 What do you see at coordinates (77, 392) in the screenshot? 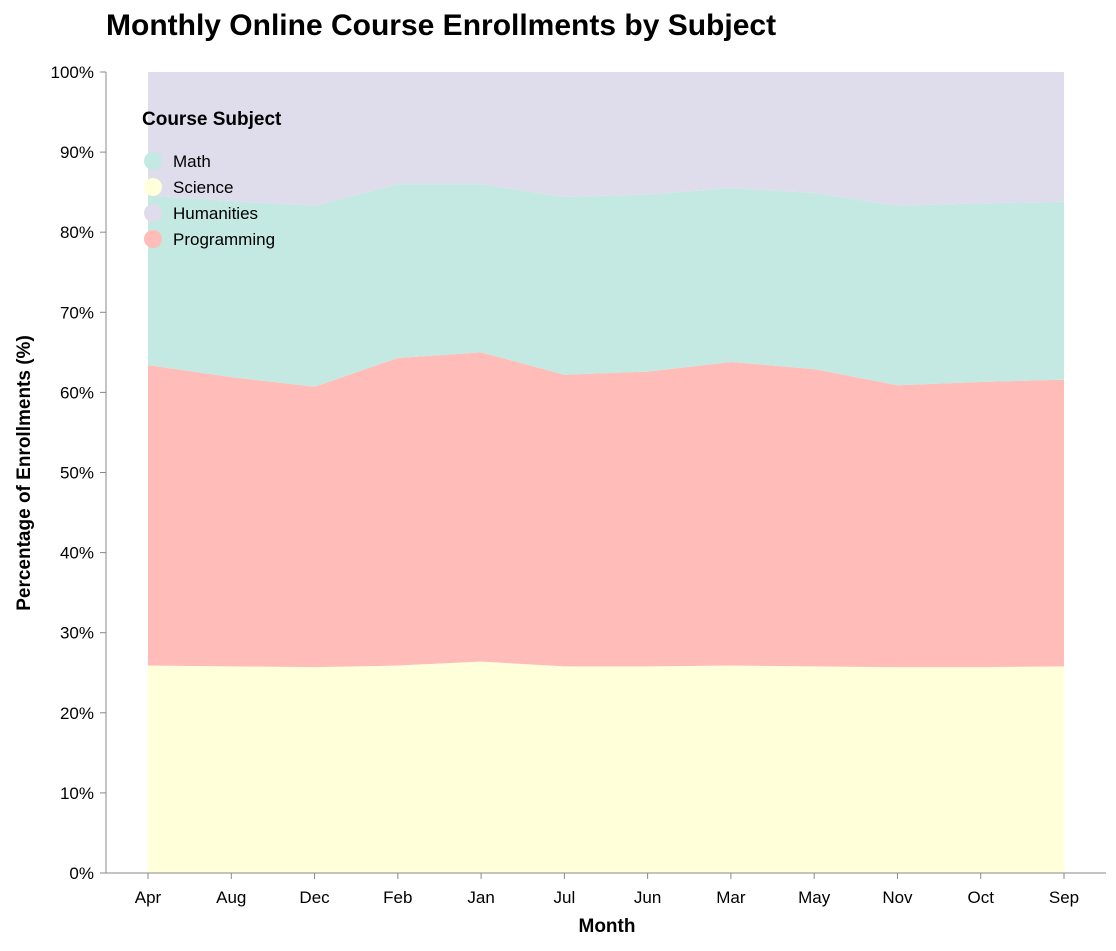
I see `y-tick-label: 60%` at bounding box center [77, 392].